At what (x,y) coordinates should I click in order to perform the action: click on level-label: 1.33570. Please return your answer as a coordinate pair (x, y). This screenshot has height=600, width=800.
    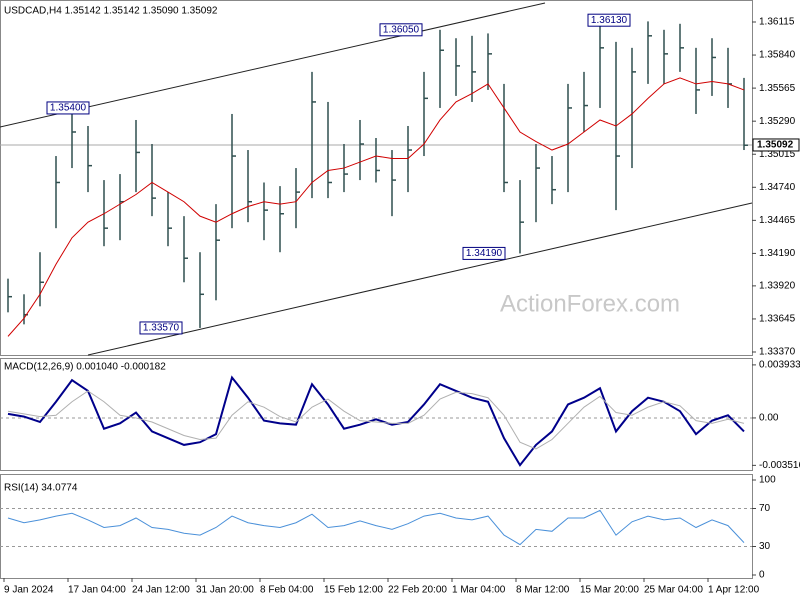
    Looking at the image, I should click on (161, 328).